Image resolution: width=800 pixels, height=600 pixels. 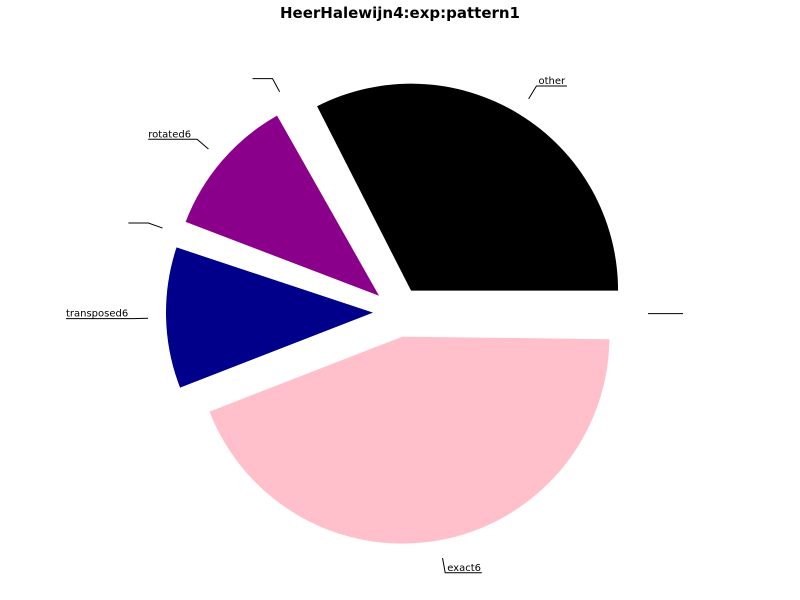 I want to click on pie-slice-other, so click(x=468, y=187).